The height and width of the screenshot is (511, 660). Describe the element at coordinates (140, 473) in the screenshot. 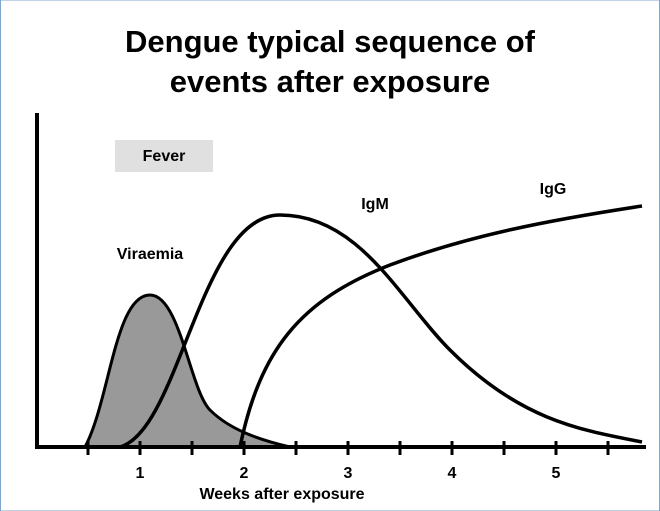

I see `x-tick-label: 1` at that location.